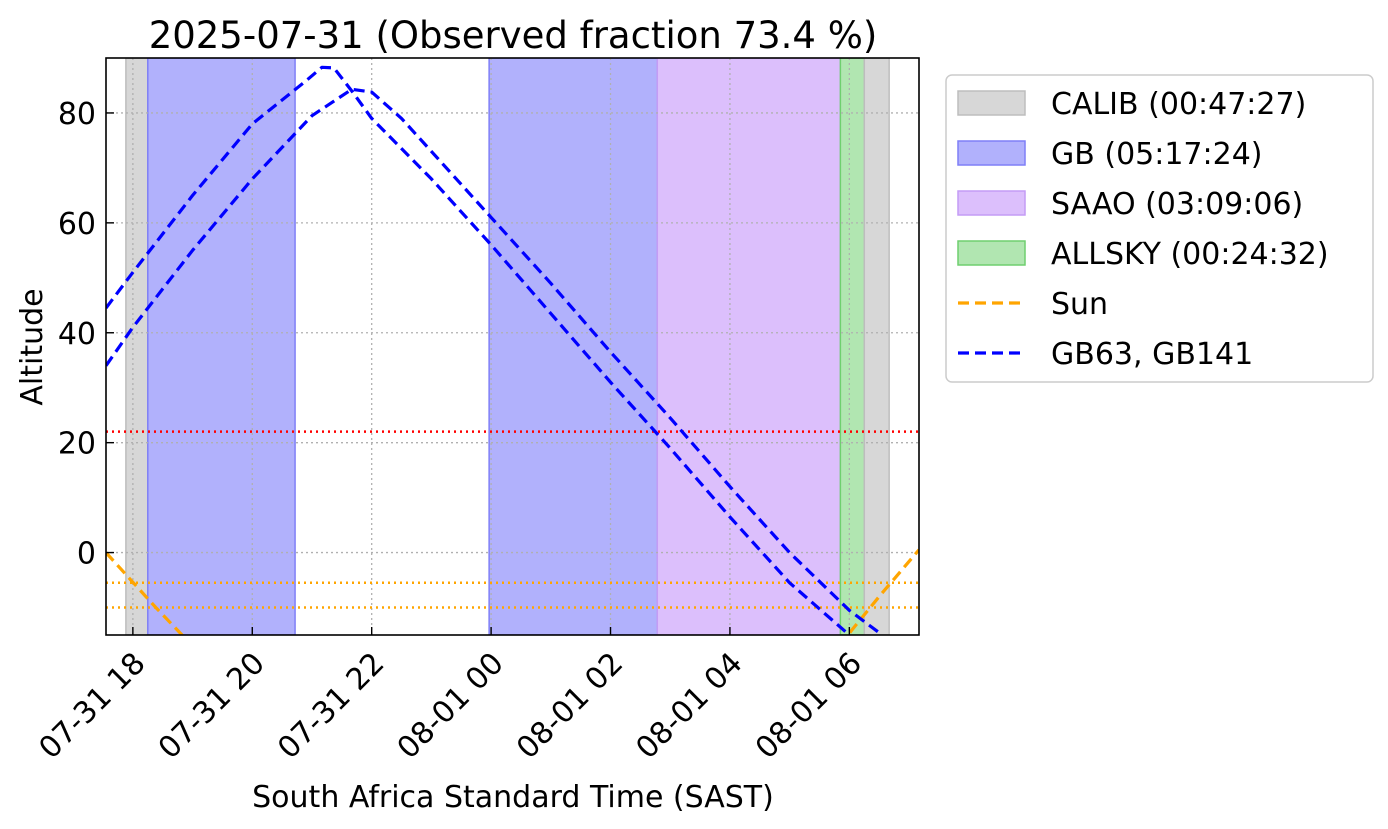 The image size is (1388, 829). What do you see at coordinates (1157, 154) in the screenshot?
I see `legend-label: GB (05:17:24)` at bounding box center [1157, 154].